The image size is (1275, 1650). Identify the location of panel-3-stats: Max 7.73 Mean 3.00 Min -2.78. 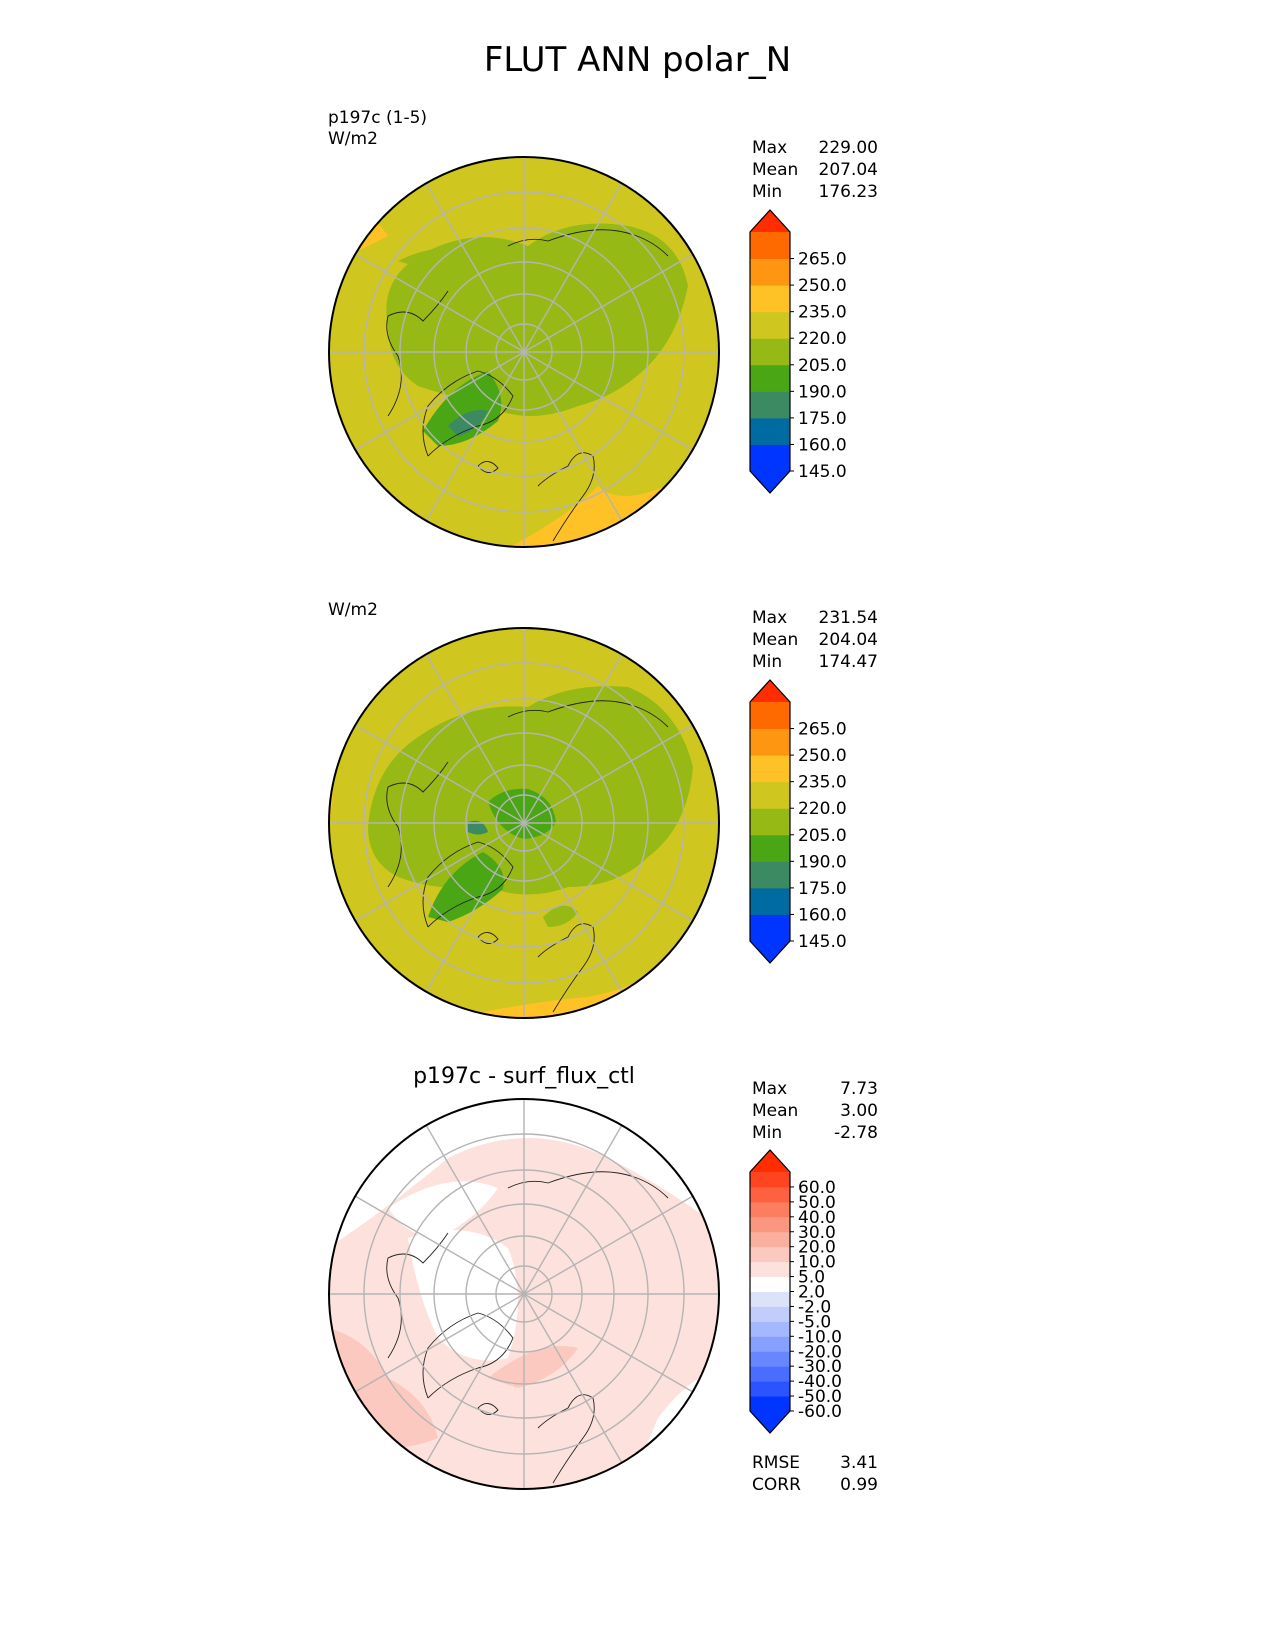
(815, 1111).